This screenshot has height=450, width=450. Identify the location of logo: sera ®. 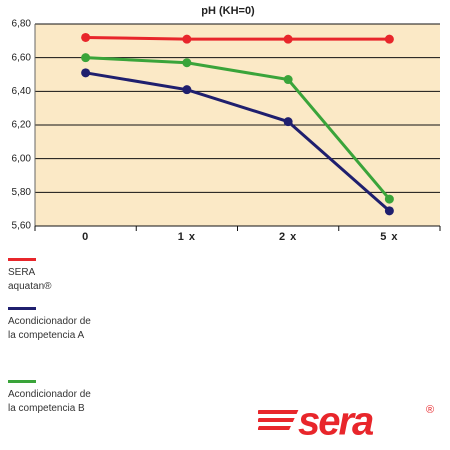
(346, 422).